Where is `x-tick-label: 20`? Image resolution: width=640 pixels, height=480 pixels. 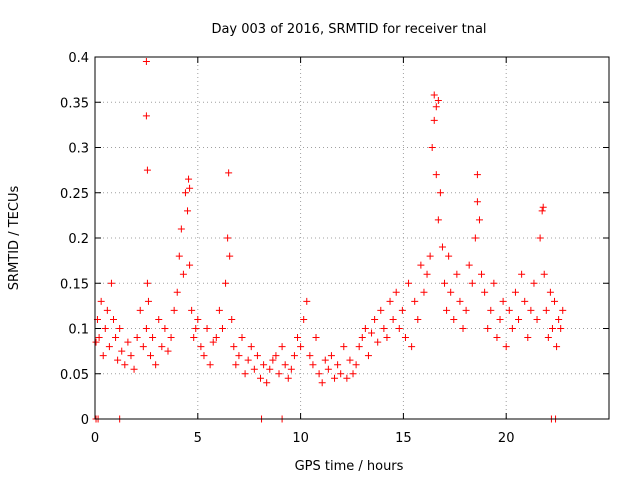
x-tick-label: 20 is located at coordinates (506, 438).